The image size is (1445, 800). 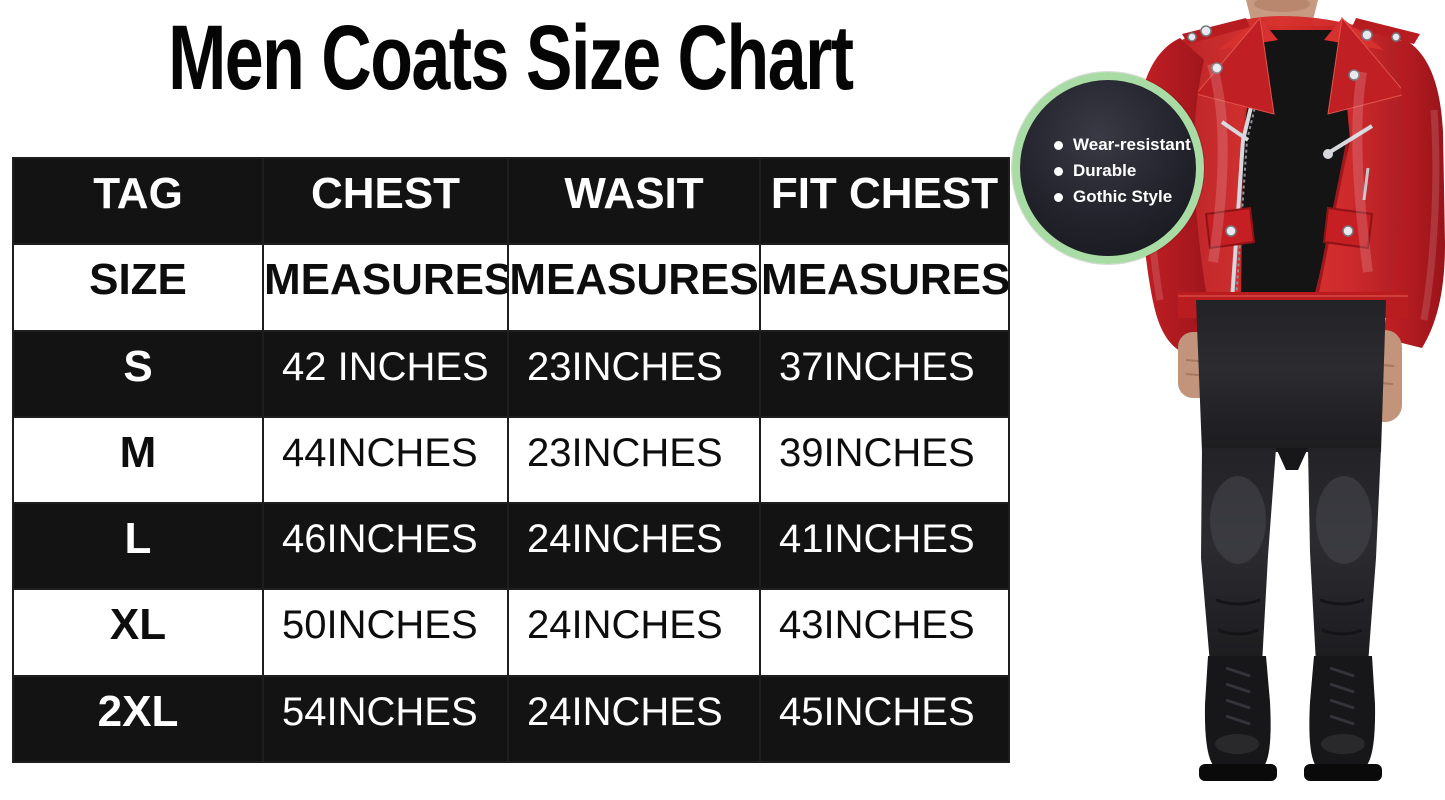 I want to click on chest-measure-cell: 50INCHES, so click(x=385, y=632).